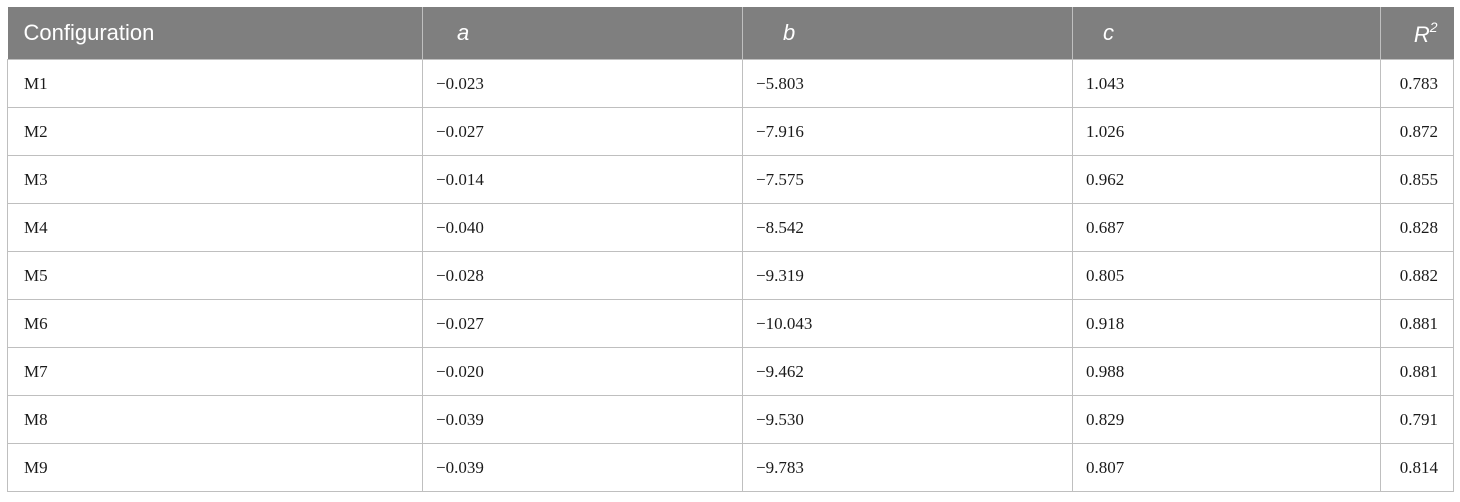 The image size is (1460, 502). Describe the element at coordinates (582, 179) in the screenshot. I see `cell-a: −0.014` at that location.